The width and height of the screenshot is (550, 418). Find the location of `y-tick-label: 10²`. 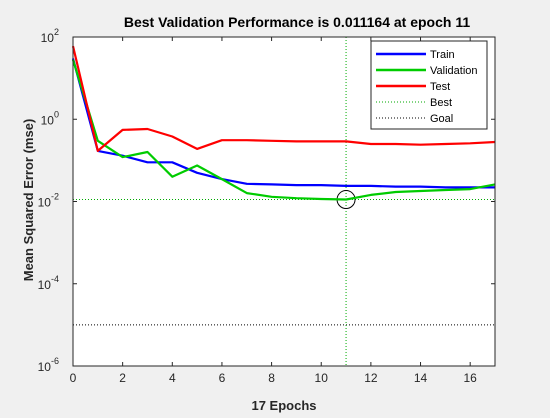

y-tick-label: 10² is located at coordinates (50, 36).